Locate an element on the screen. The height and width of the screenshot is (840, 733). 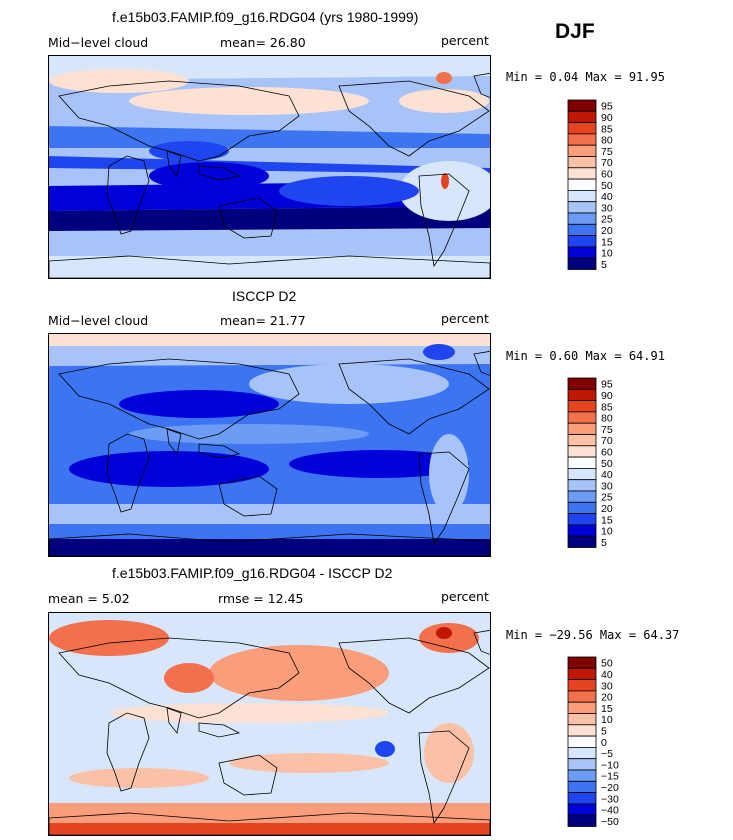
panel2-title: ISCCP D2 is located at coordinates (264, 296).